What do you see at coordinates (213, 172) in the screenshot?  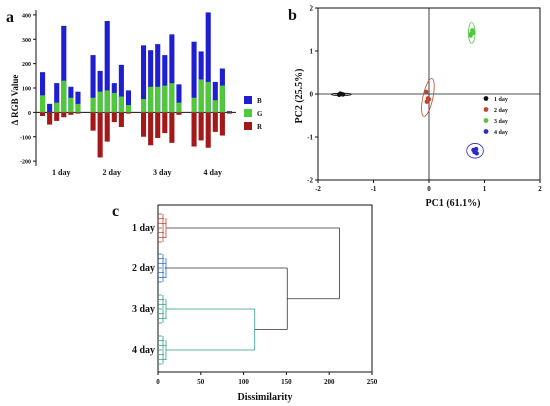 I see `group-label-a: 4 day` at bounding box center [213, 172].